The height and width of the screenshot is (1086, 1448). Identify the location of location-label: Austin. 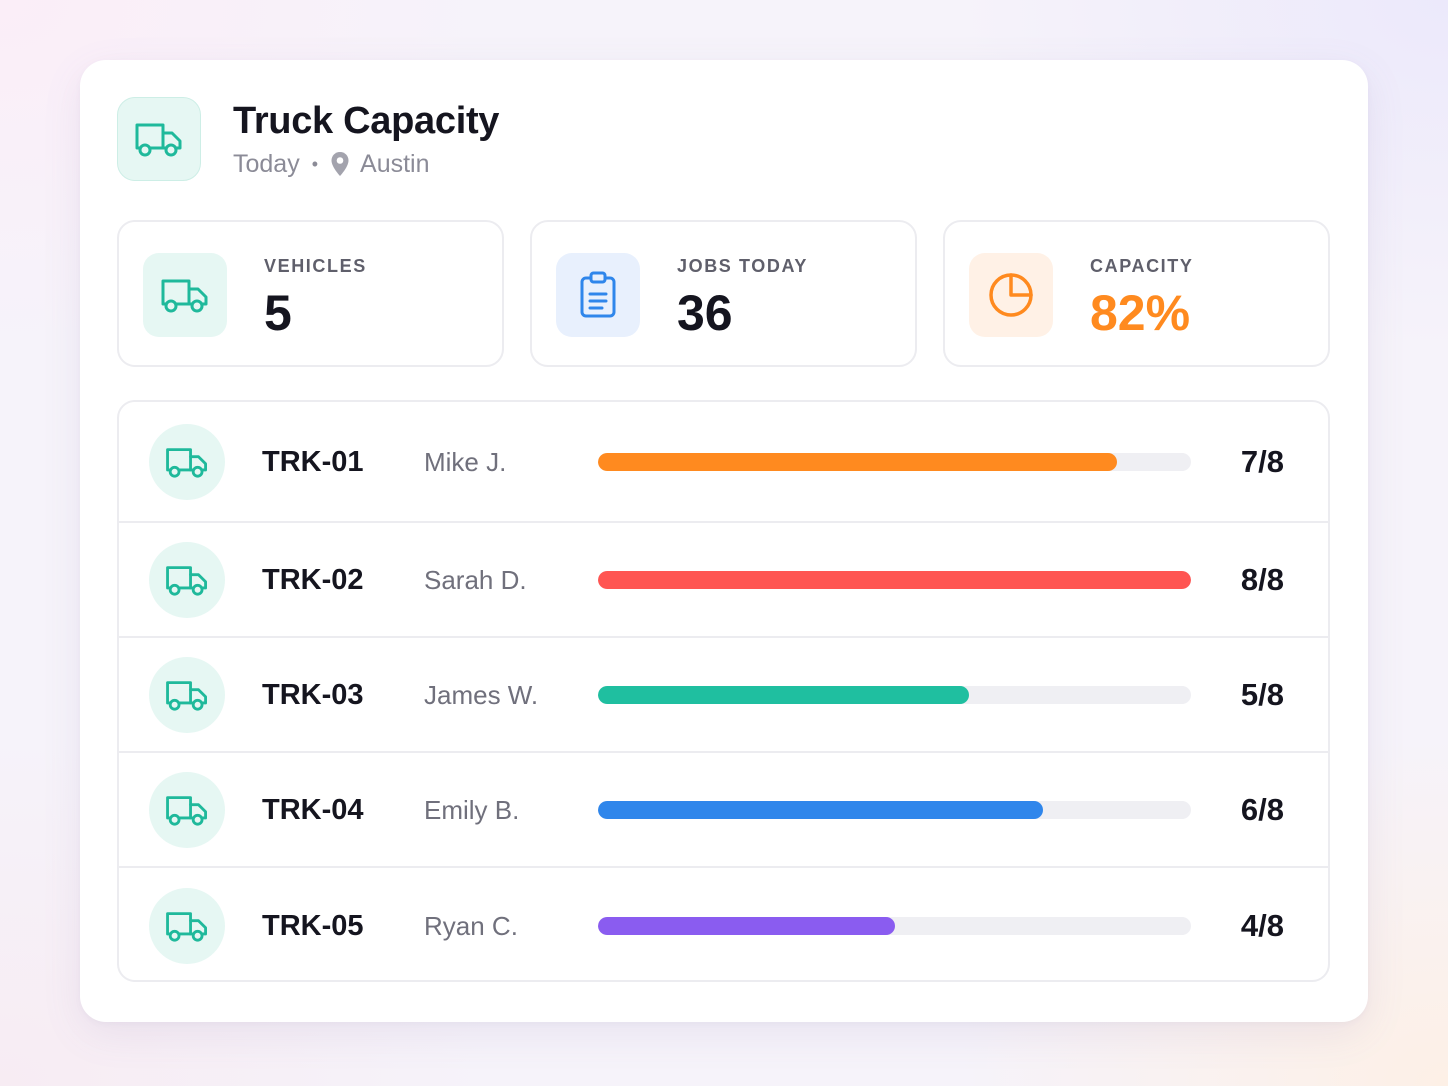
(395, 164).